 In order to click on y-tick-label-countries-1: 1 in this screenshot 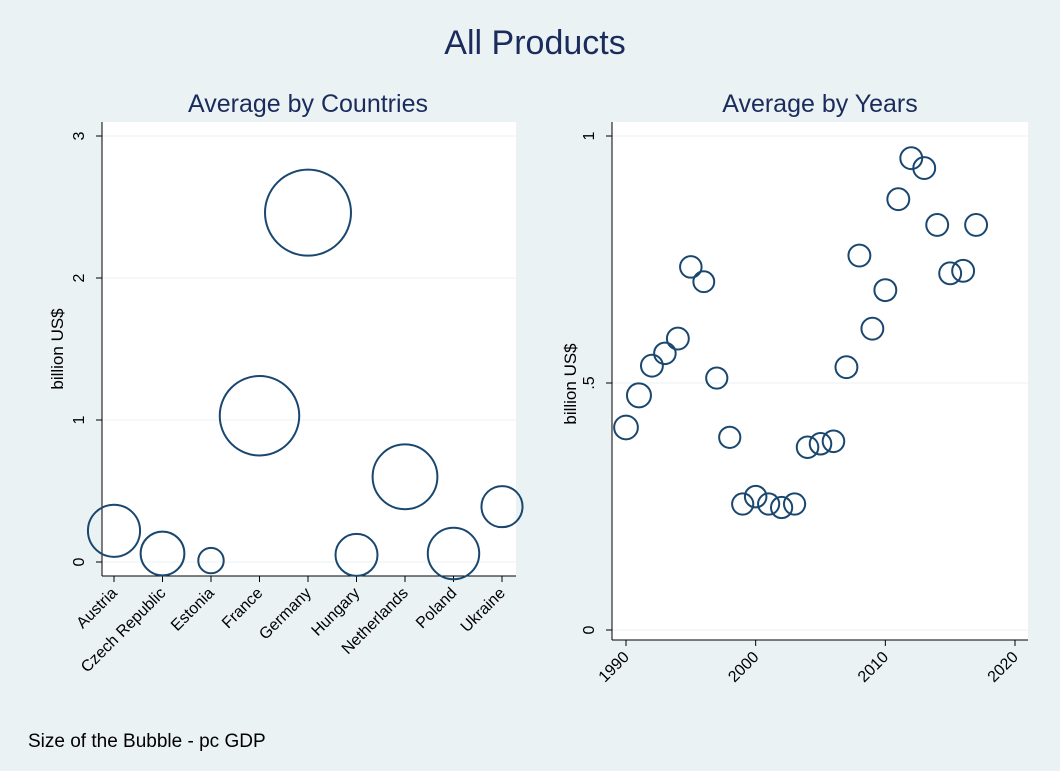, I will do `click(79, 419)`.